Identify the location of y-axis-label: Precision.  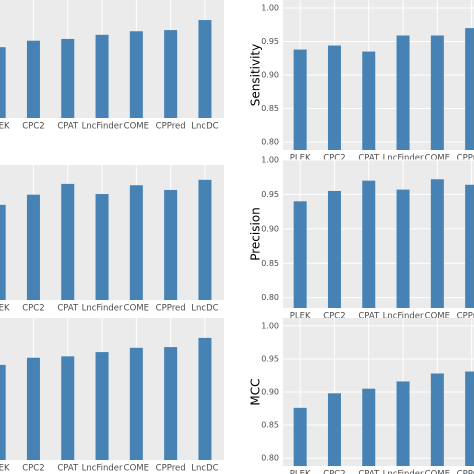
(256, 234).